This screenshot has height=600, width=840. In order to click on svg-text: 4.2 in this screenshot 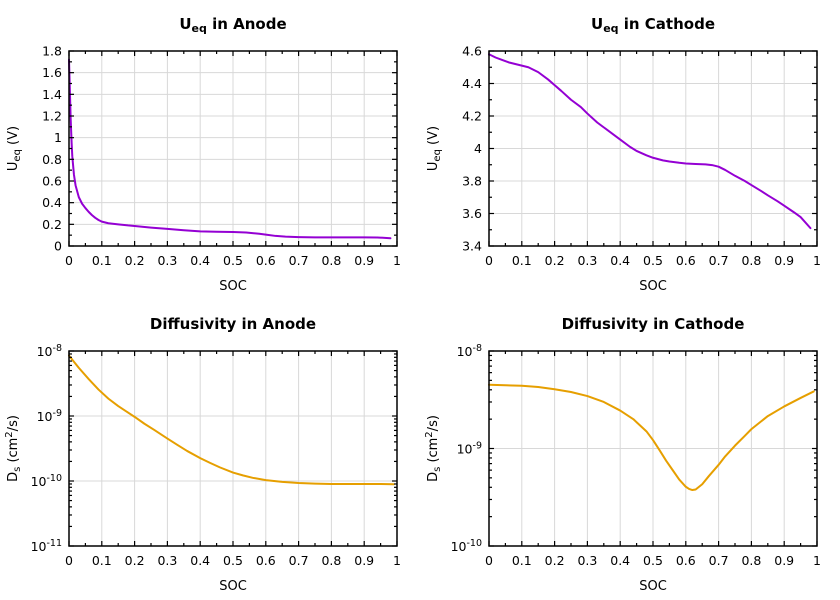, I will do `click(472, 116)`.